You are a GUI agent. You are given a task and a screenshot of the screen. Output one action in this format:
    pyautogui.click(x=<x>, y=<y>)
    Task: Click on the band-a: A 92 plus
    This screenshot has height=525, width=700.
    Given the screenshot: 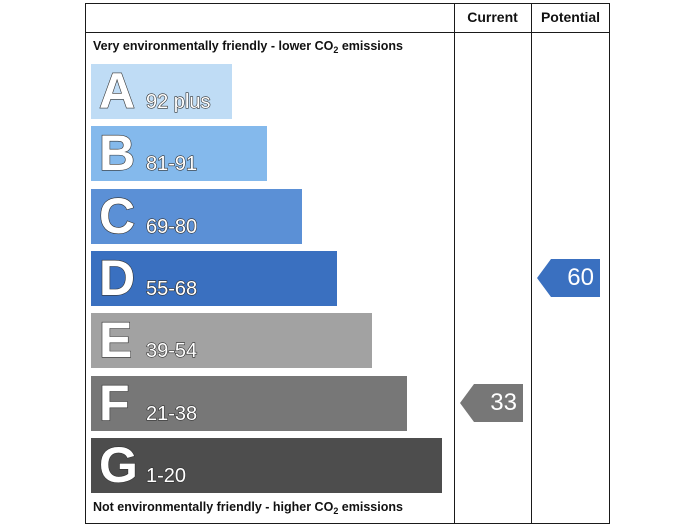 What is the action you would take?
    pyautogui.click(x=161, y=91)
    